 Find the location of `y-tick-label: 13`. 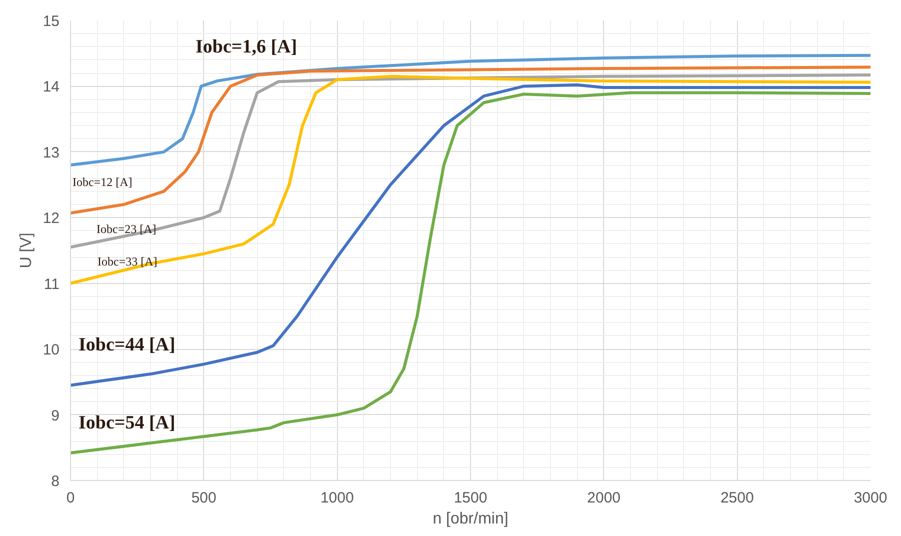

y-tick-label: 13 is located at coordinates (51, 153).